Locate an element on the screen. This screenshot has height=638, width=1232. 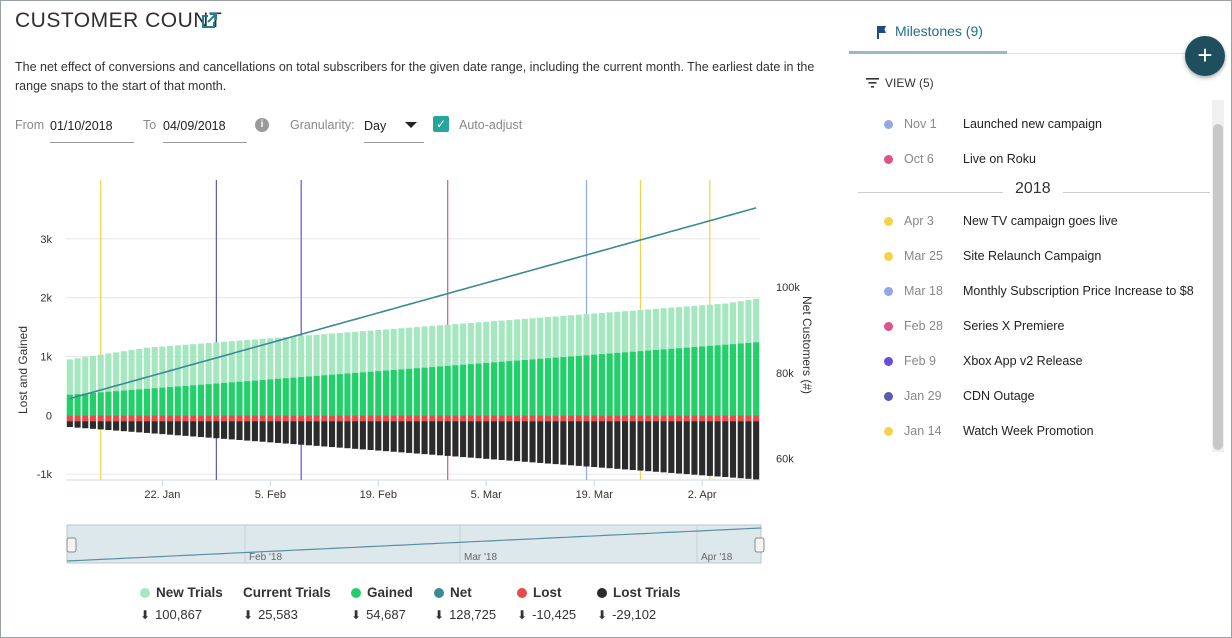
milestone-item: Nov 1 Launched new campaign is located at coordinates (1034, 129).